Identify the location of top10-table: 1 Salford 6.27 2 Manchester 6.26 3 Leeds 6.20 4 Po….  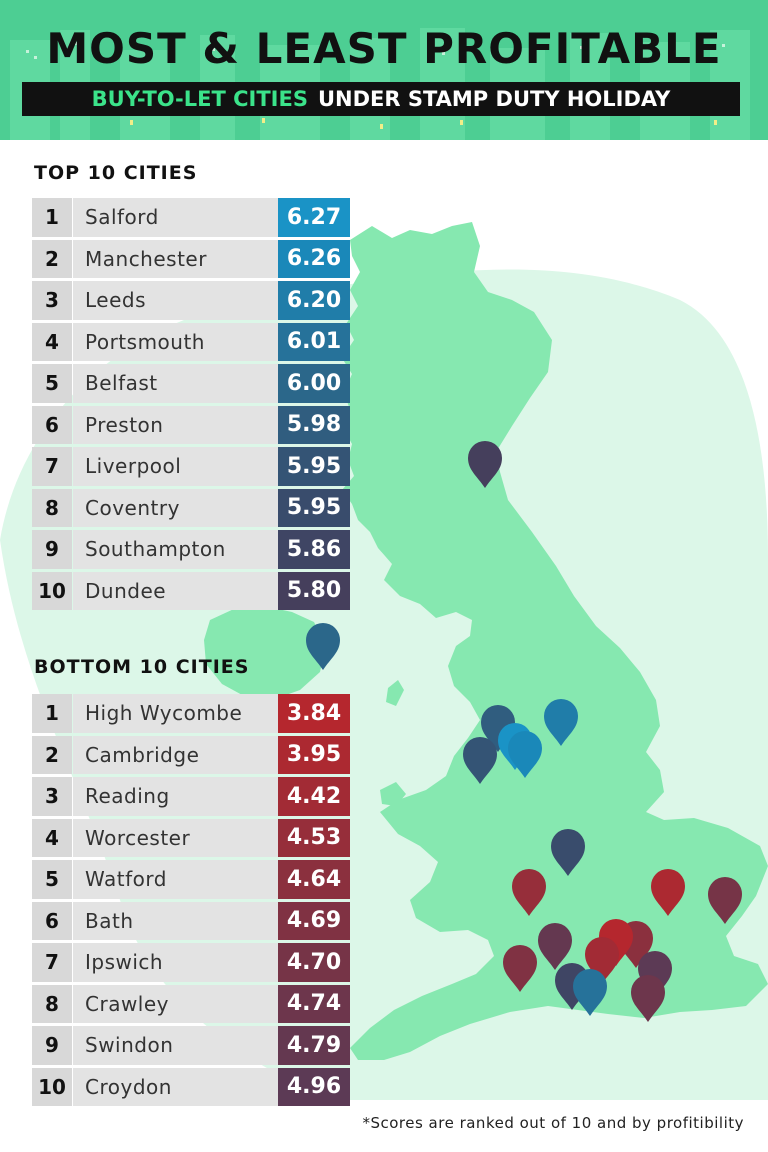
(191, 405).